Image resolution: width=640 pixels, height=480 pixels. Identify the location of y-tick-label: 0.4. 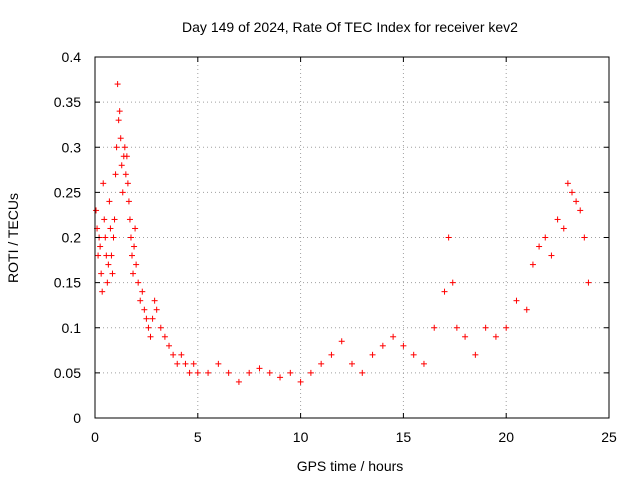
(72, 57).